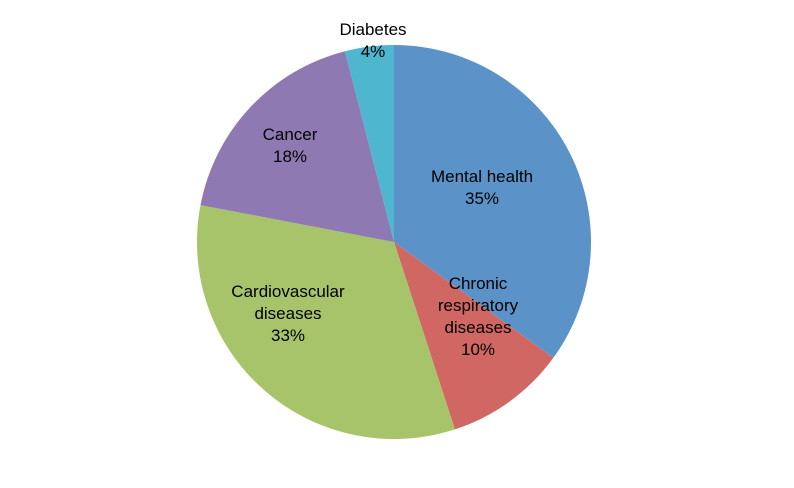  I want to click on slice-name-label: Mental health, so click(482, 176).